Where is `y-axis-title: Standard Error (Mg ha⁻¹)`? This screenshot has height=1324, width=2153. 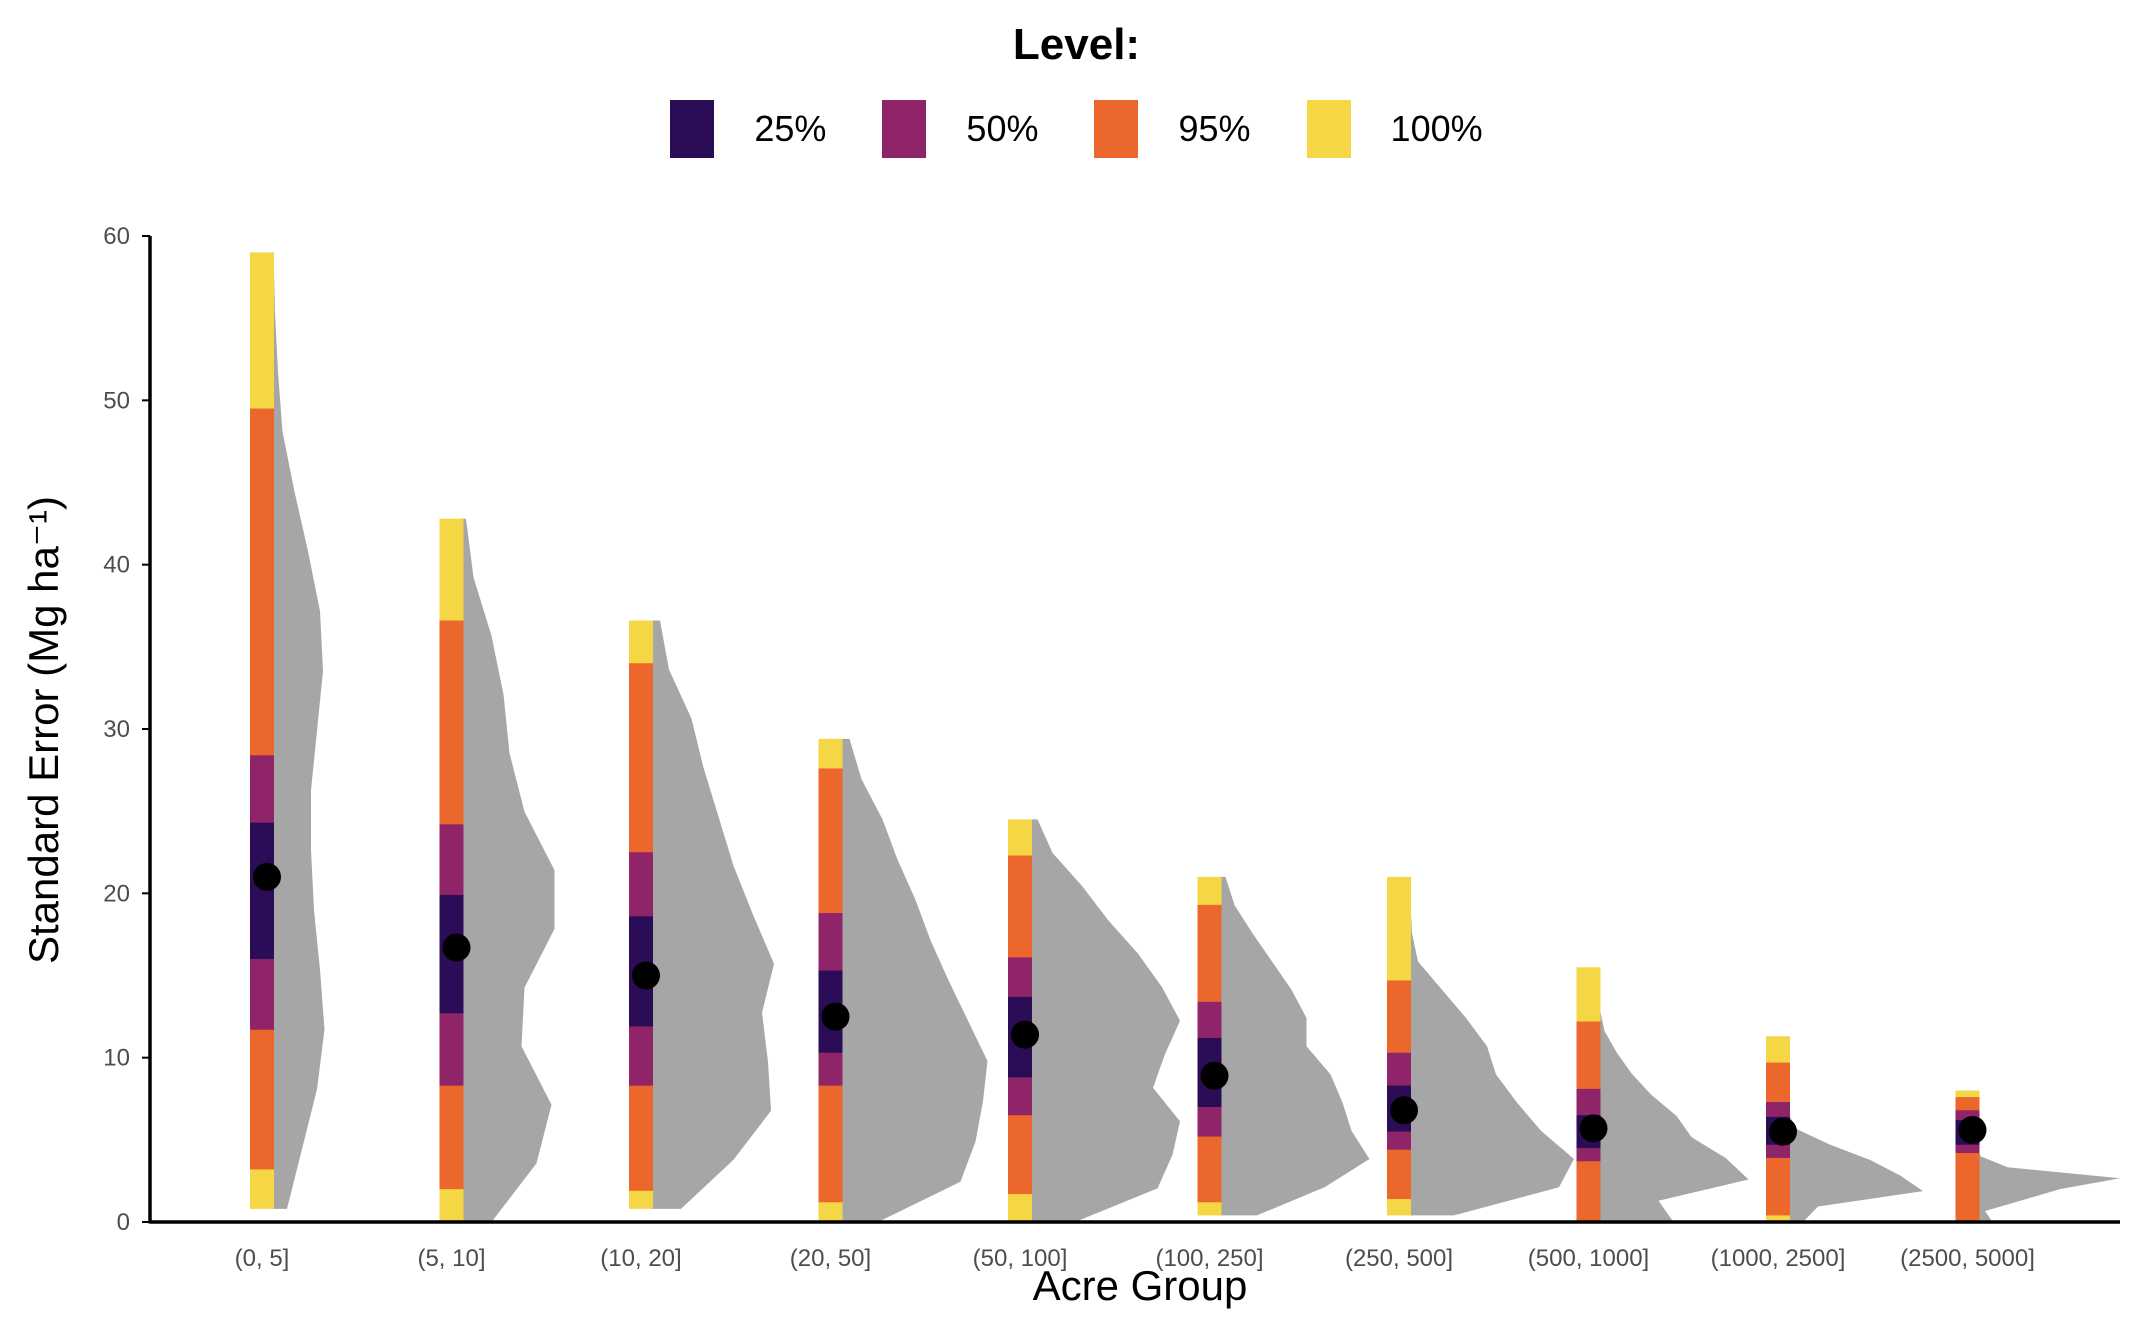
y-axis-title: Standard Error (Mg ha⁻¹) is located at coordinates (43, 730).